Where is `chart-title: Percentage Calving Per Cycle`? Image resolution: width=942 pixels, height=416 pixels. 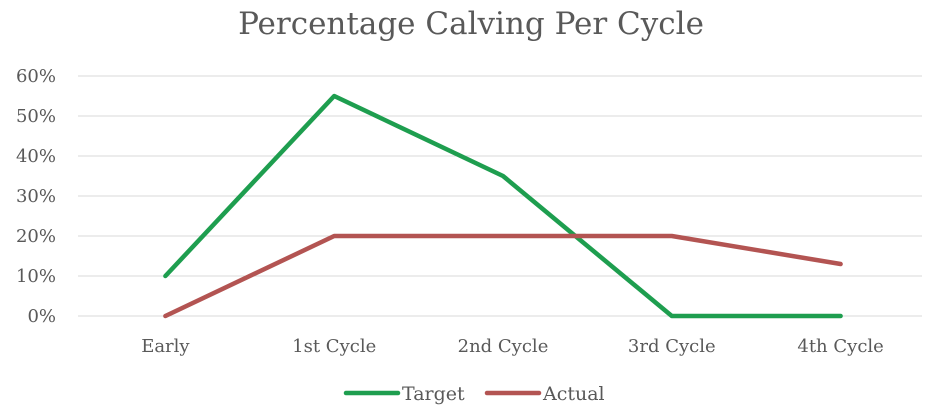
chart-title: Percentage Calving Per Cycle is located at coordinates (471, 24).